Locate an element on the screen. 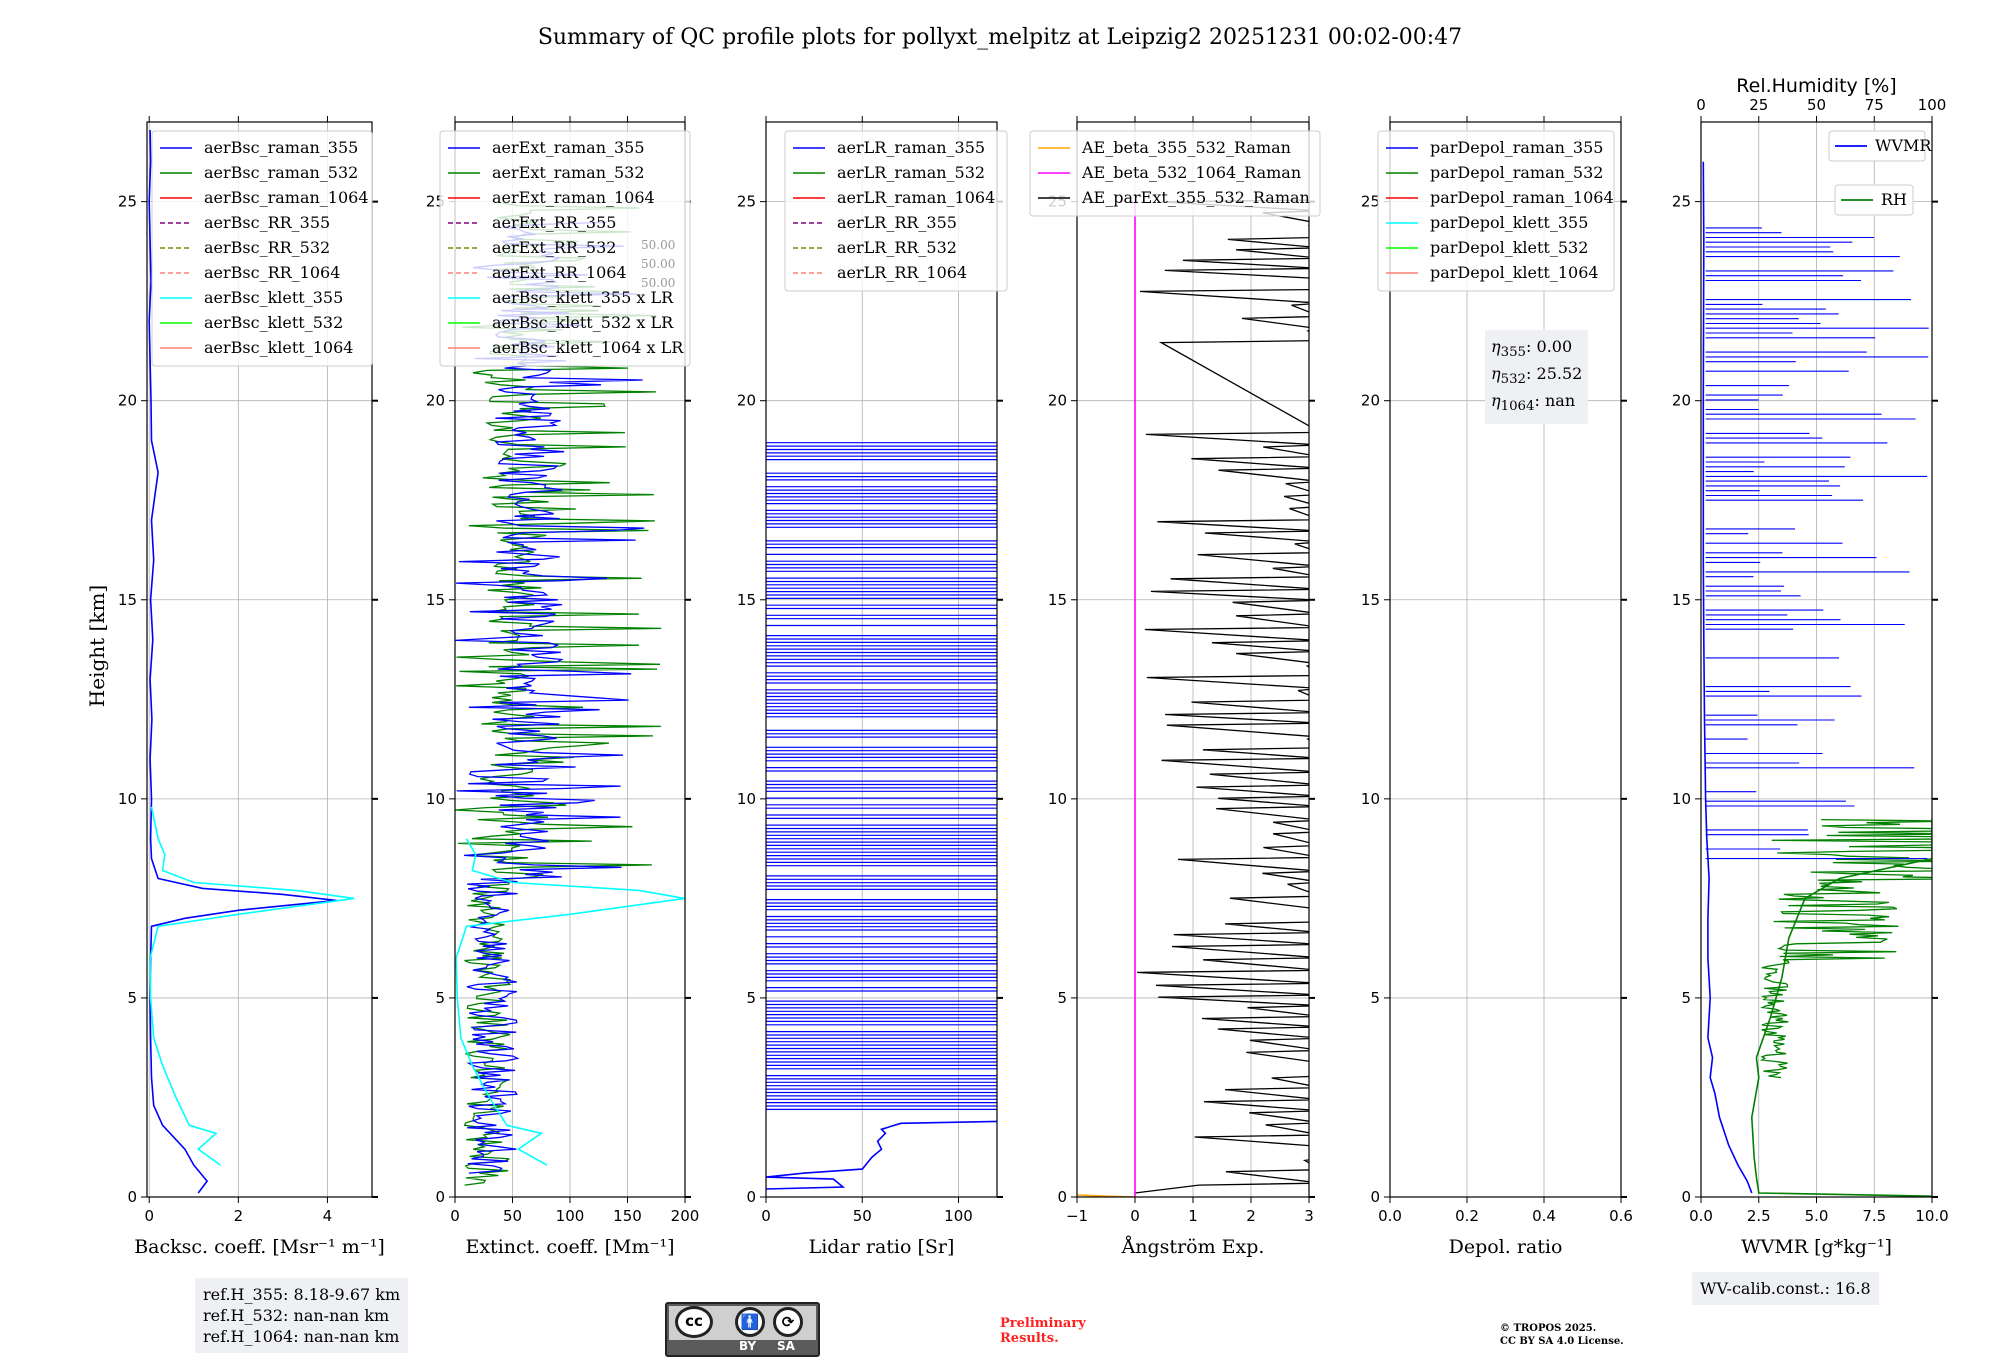  legend-label: aerExt_raman_1064 is located at coordinates (573, 197).